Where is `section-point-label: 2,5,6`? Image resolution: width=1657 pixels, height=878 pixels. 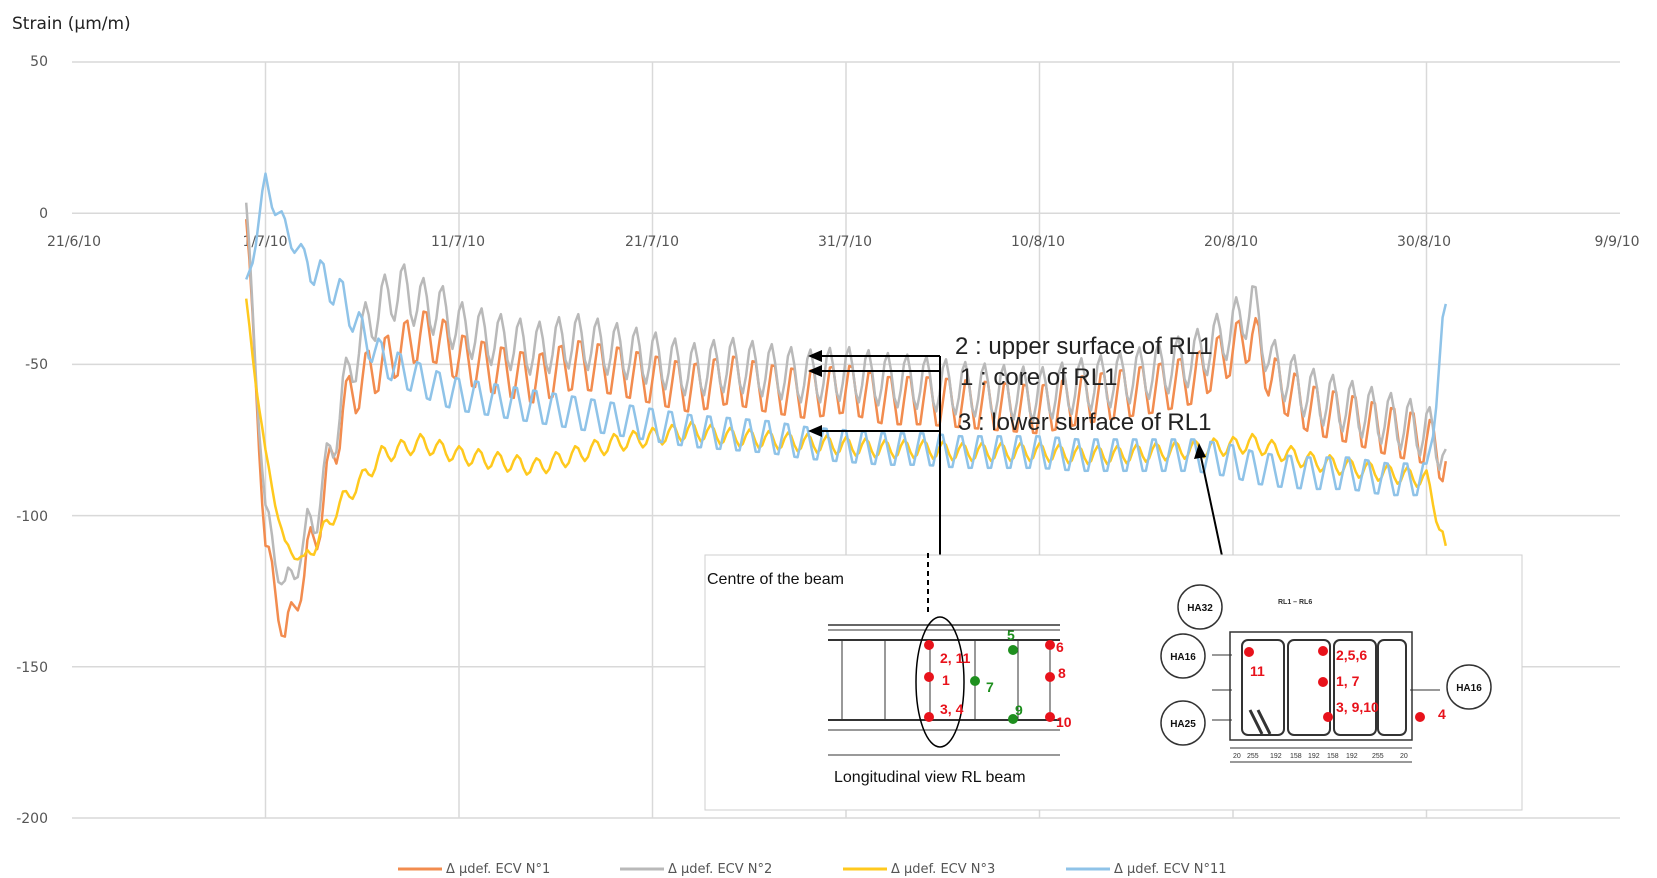 section-point-label: 2,5,6 is located at coordinates (1351, 655).